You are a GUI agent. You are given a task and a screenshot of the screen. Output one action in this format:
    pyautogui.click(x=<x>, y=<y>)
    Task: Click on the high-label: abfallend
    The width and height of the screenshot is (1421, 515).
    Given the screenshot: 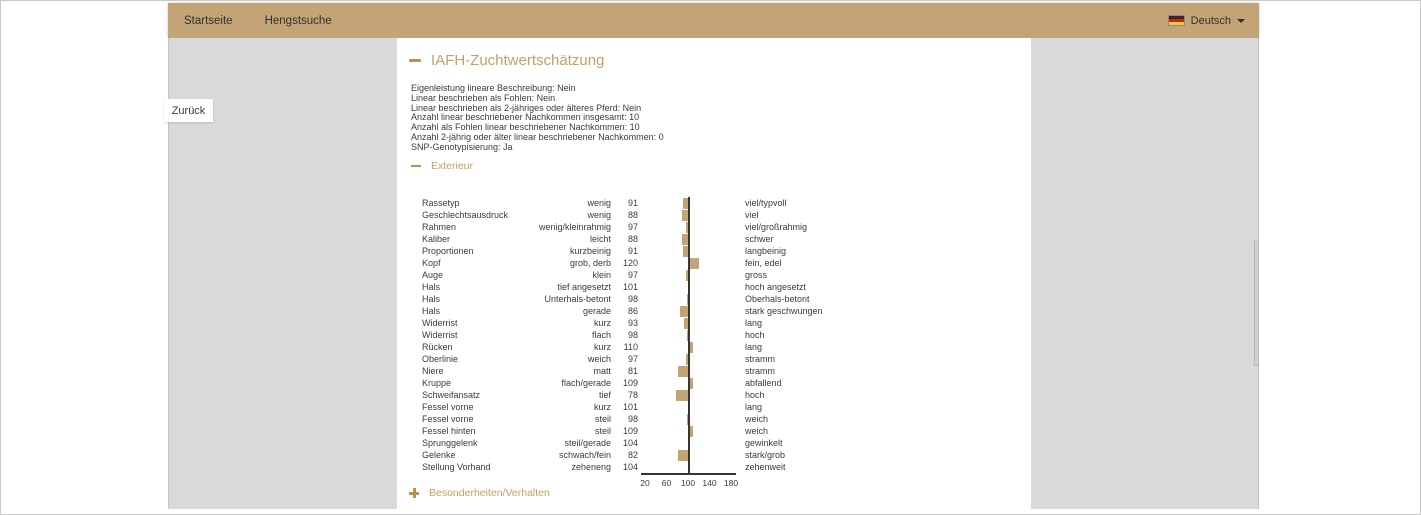 What is the action you would take?
    pyautogui.click(x=763, y=383)
    